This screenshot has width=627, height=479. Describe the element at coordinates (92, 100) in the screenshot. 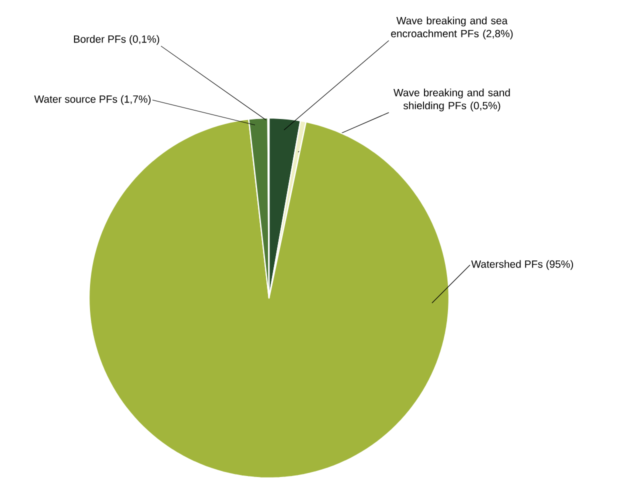

I see `slice-label: Water source PFs (1,7%)` at that location.